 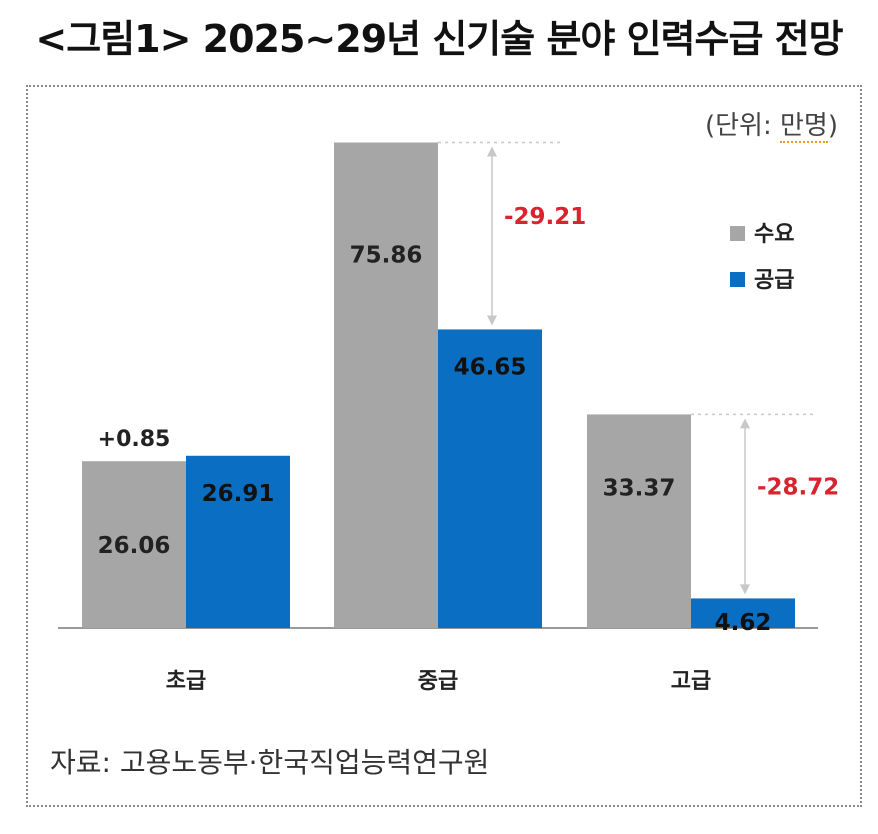 What do you see at coordinates (832, 126) in the screenshot?
I see `unit-suffix: )` at bounding box center [832, 126].